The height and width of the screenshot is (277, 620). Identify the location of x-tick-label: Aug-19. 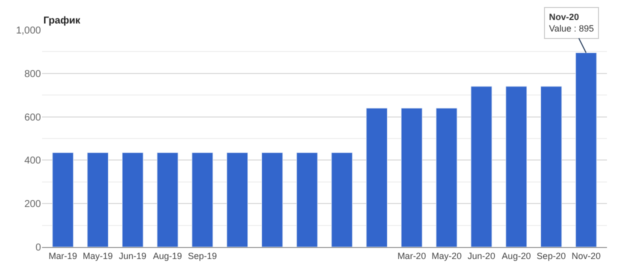
(167, 255).